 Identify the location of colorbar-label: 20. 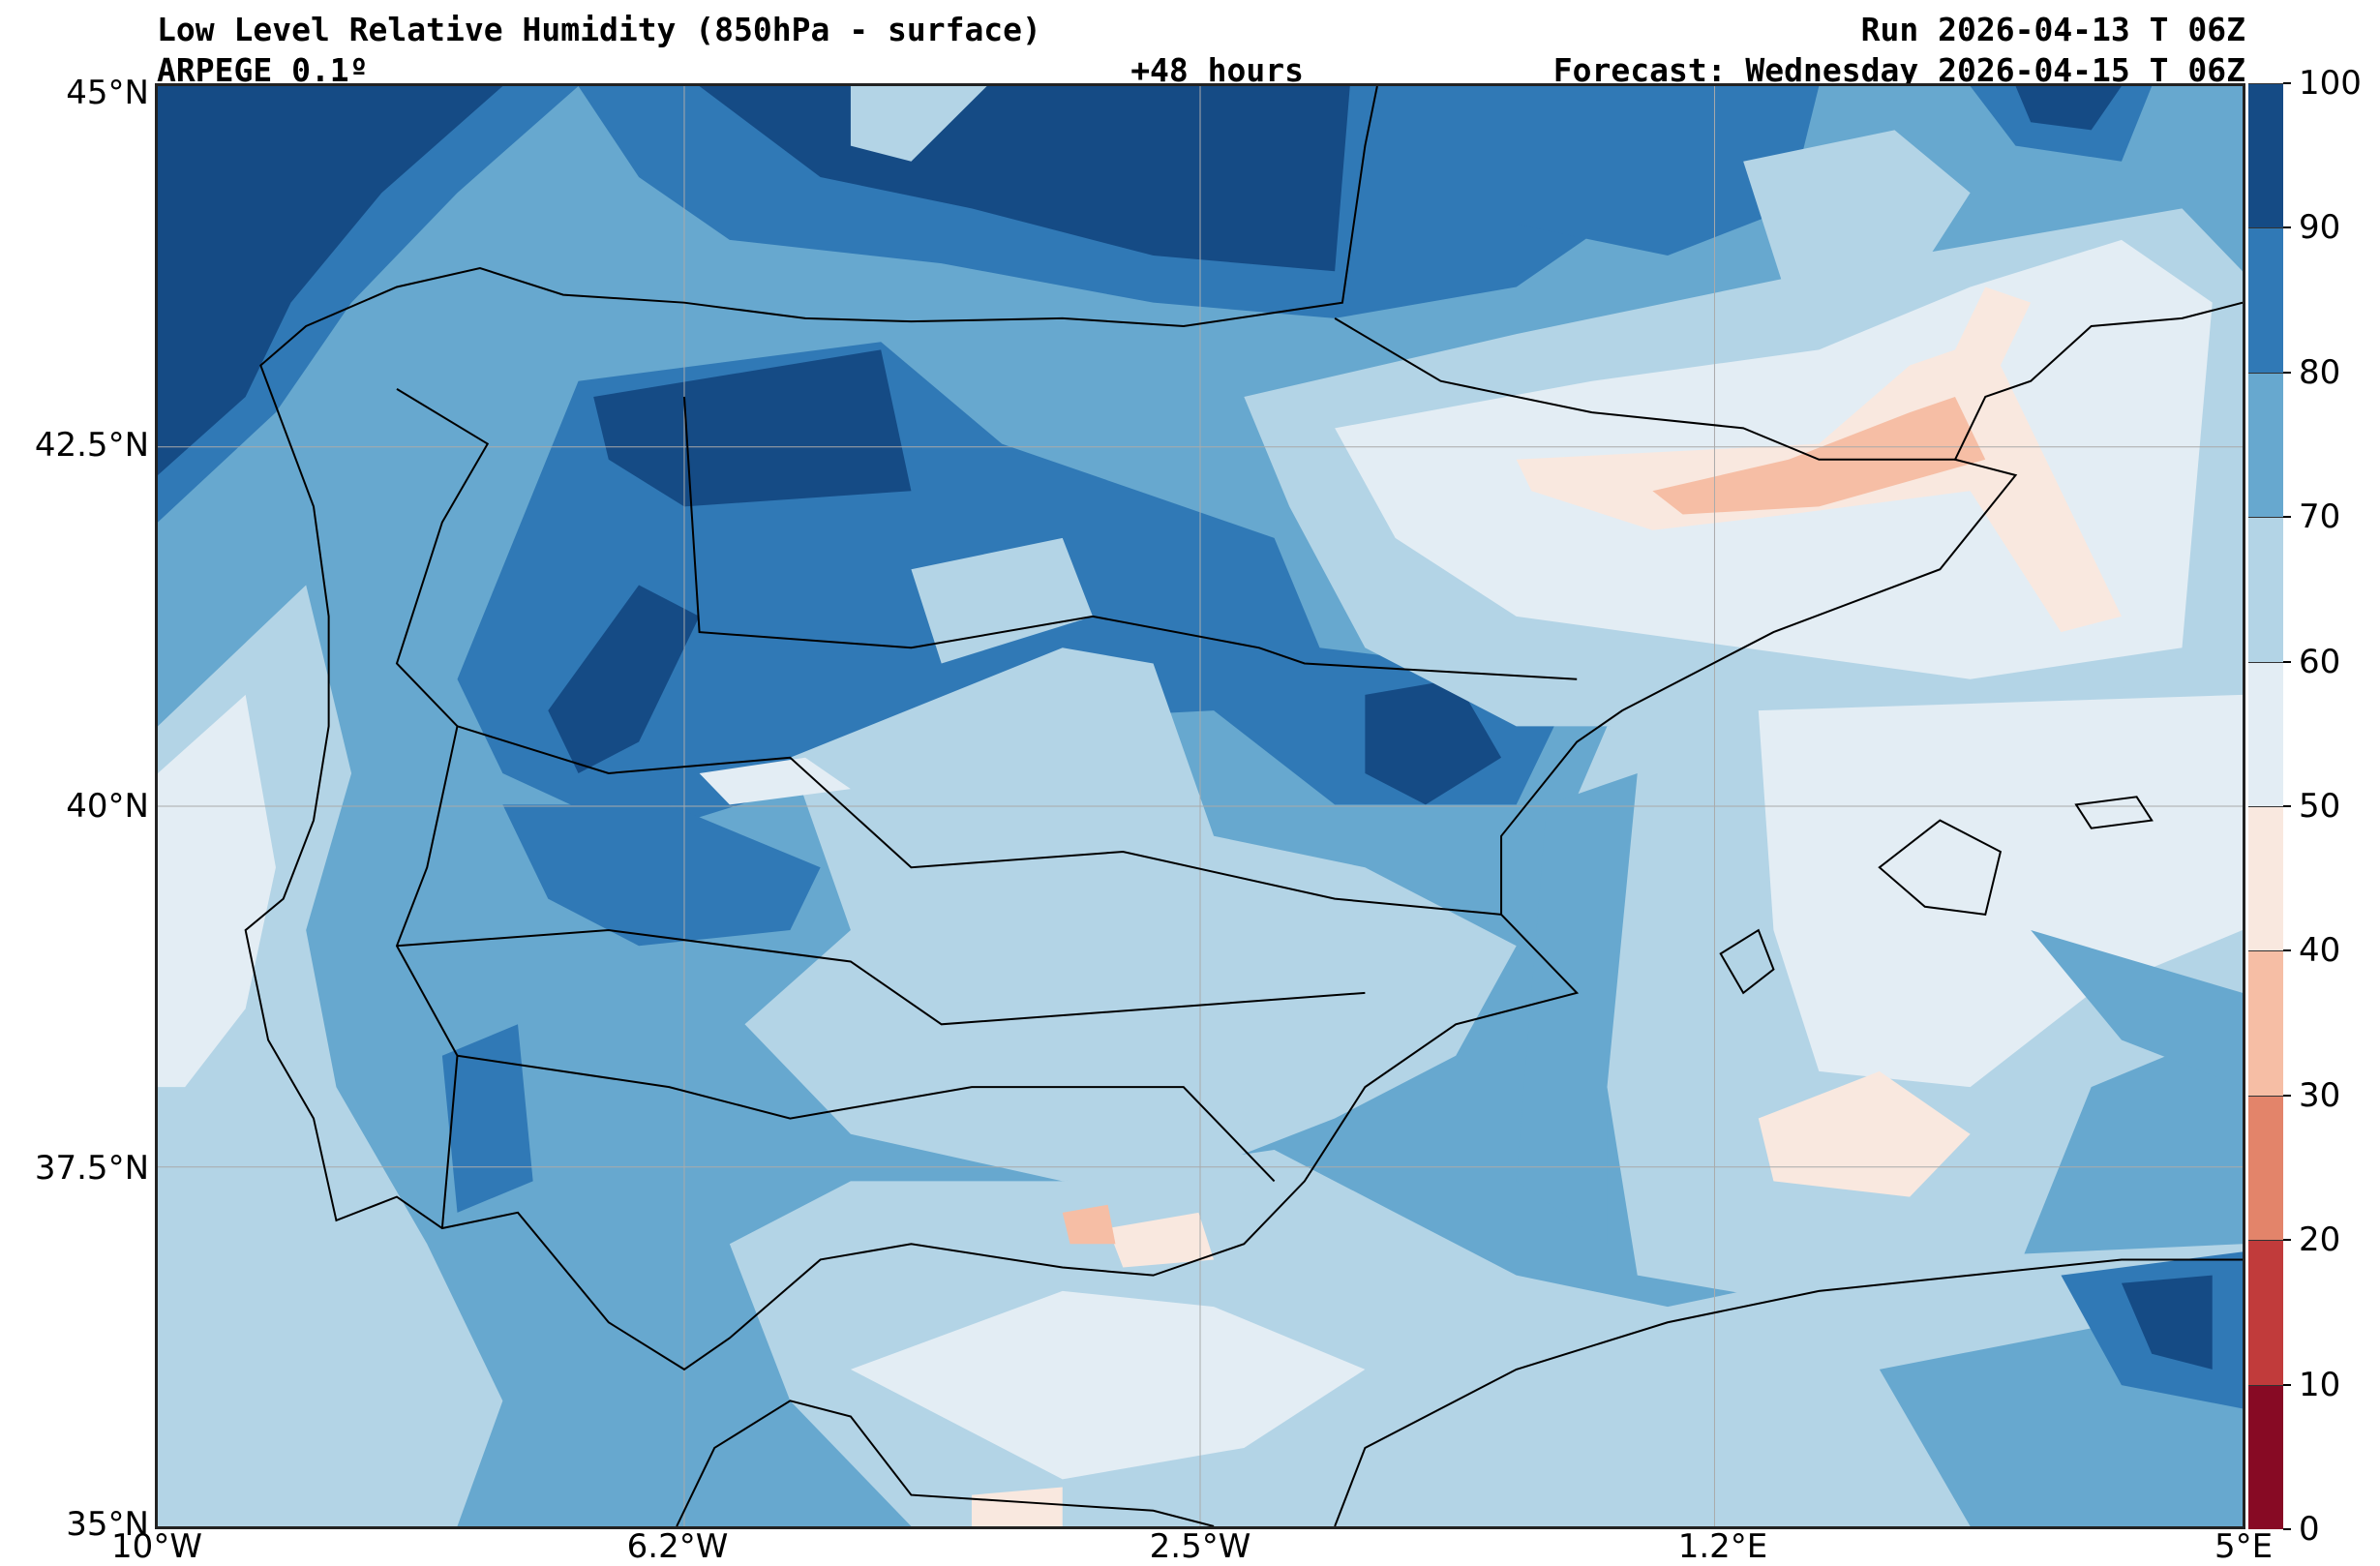
(2320, 1240).